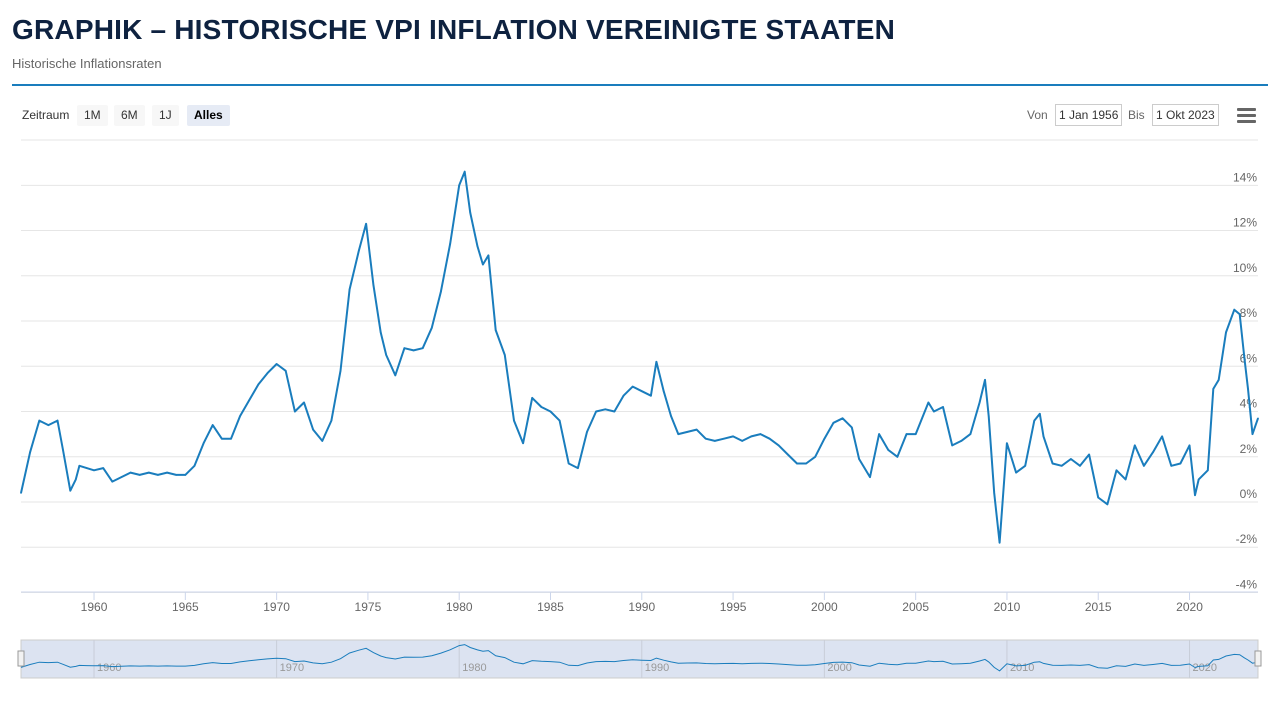  Describe the element at coordinates (474, 668) in the screenshot. I see `navigator-tick-label: 1980` at that location.